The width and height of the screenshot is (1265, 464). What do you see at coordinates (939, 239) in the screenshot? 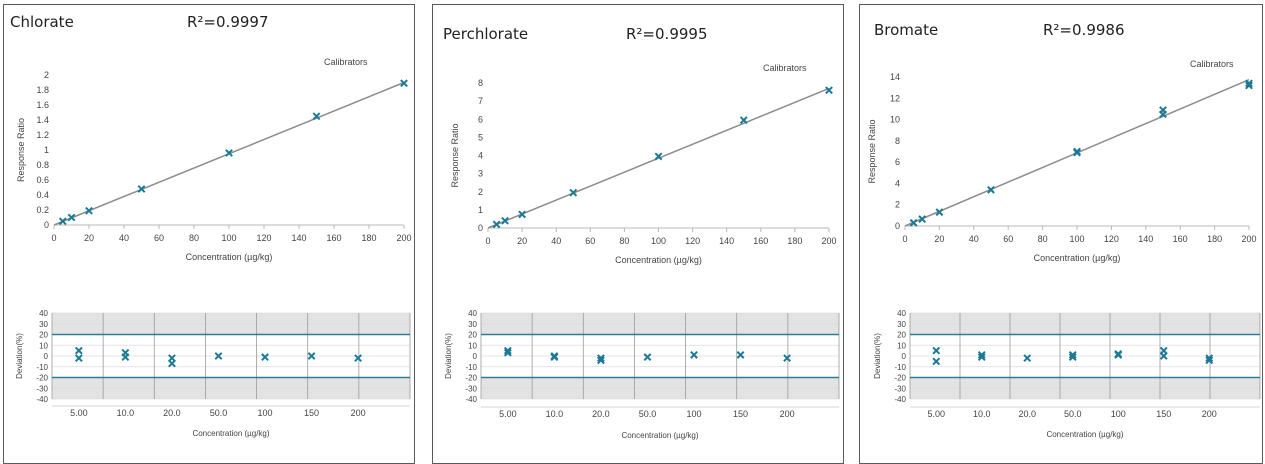
I see `x-tick-label: 20` at bounding box center [939, 239].